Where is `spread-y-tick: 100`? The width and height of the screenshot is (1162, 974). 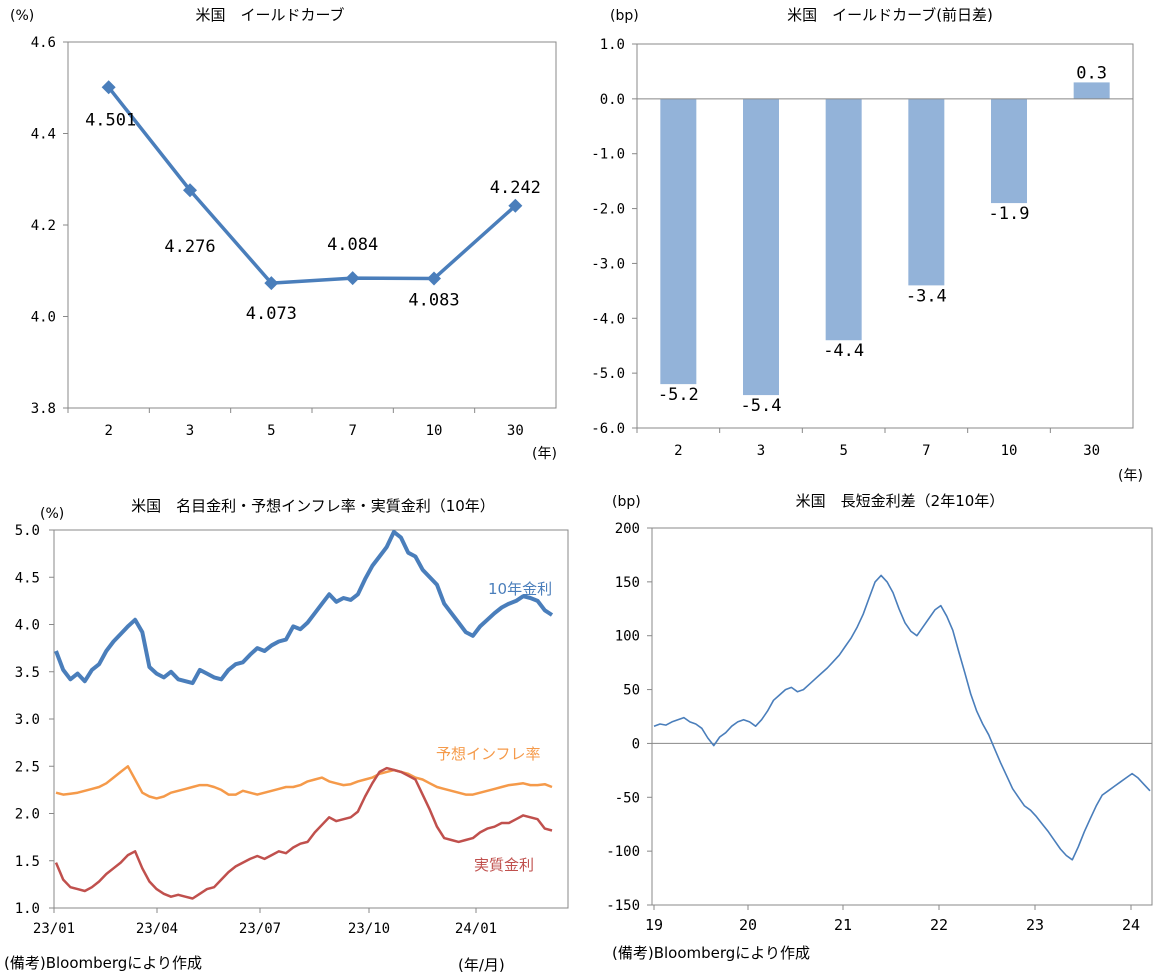 spread-y-tick: 100 is located at coordinates (627, 637).